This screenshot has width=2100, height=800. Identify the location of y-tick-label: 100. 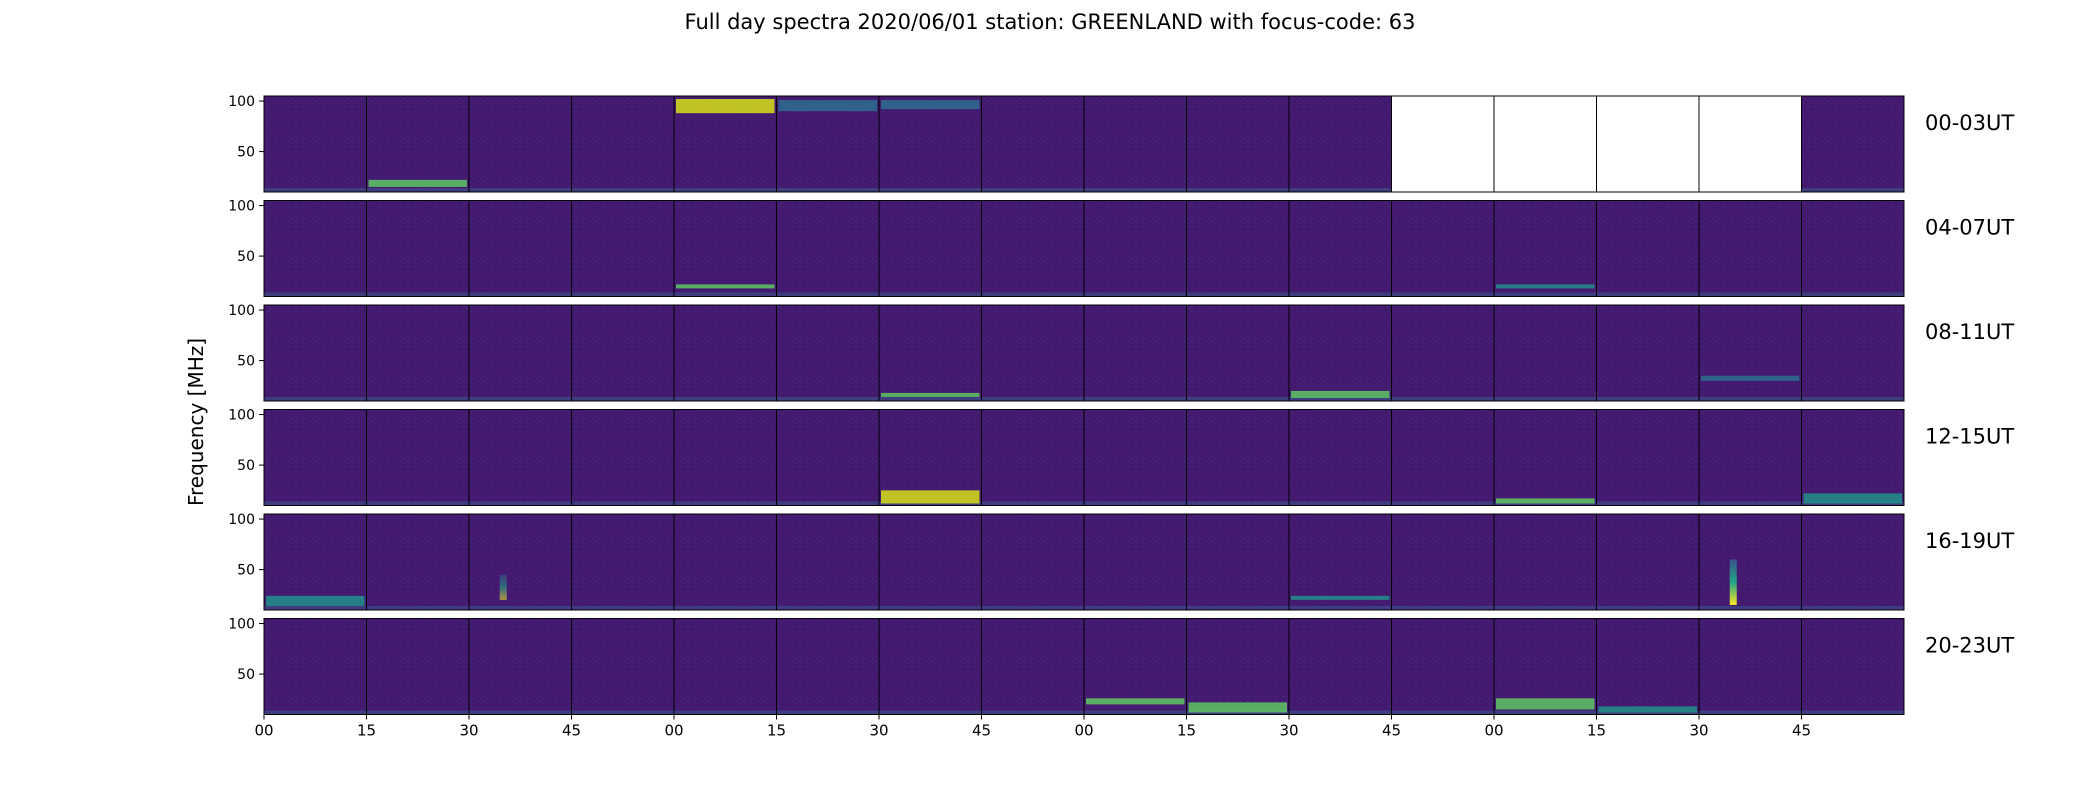
(241, 416).